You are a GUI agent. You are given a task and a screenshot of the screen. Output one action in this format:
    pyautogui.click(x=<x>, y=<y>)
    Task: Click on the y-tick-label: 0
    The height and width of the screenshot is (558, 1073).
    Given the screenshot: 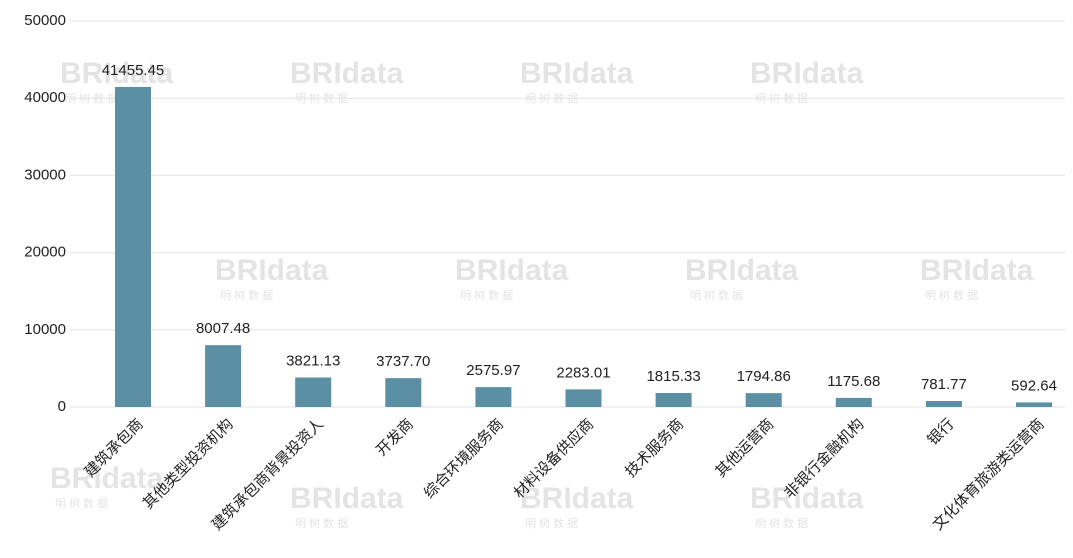 What is the action you would take?
    pyautogui.click(x=62, y=406)
    